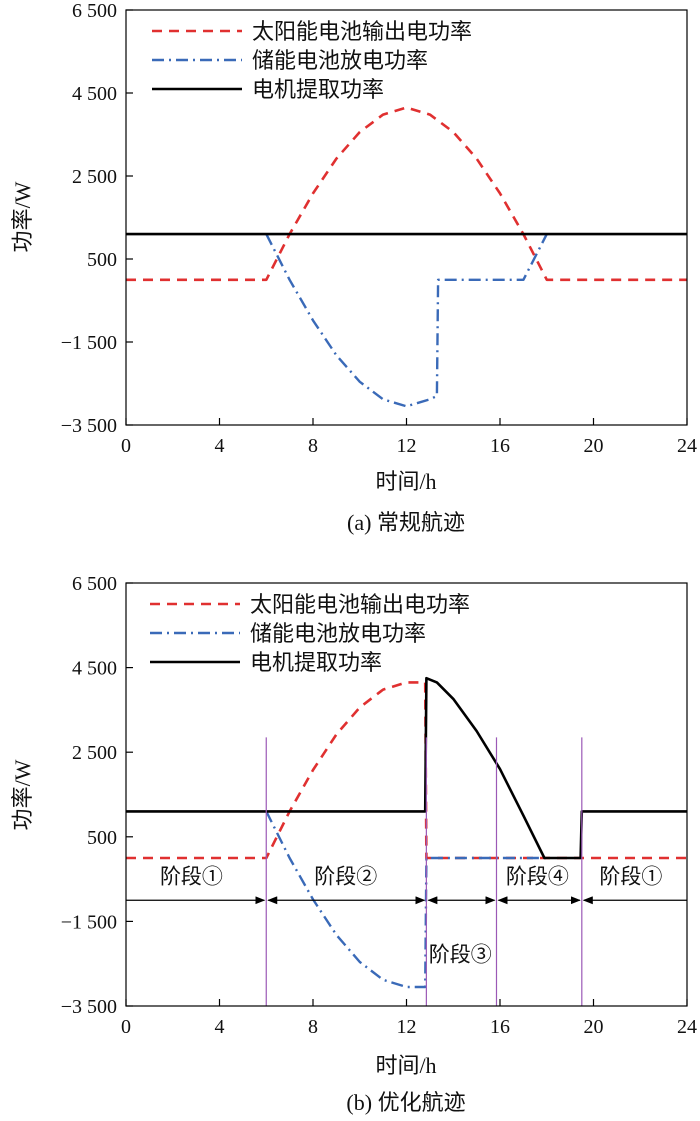 The height and width of the screenshot is (1121, 700). Describe the element at coordinates (22, 216) in the screenshot. I see `y-axis-label-a: 功率/W` at that location.